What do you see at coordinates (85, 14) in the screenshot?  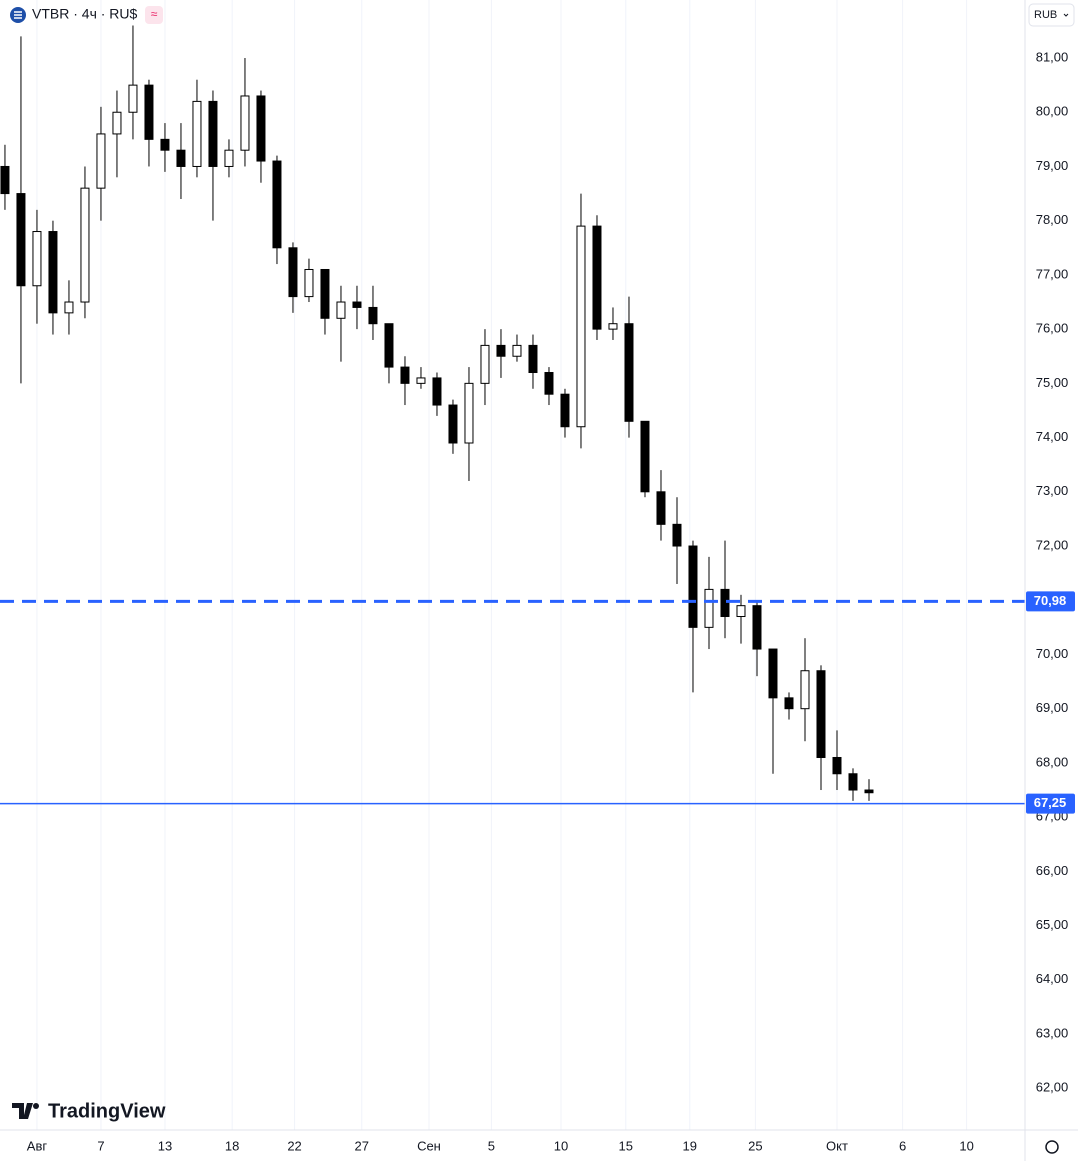 I see `chart-title: VTBR · 4ч · RU$` at bounding box center [85, 14].